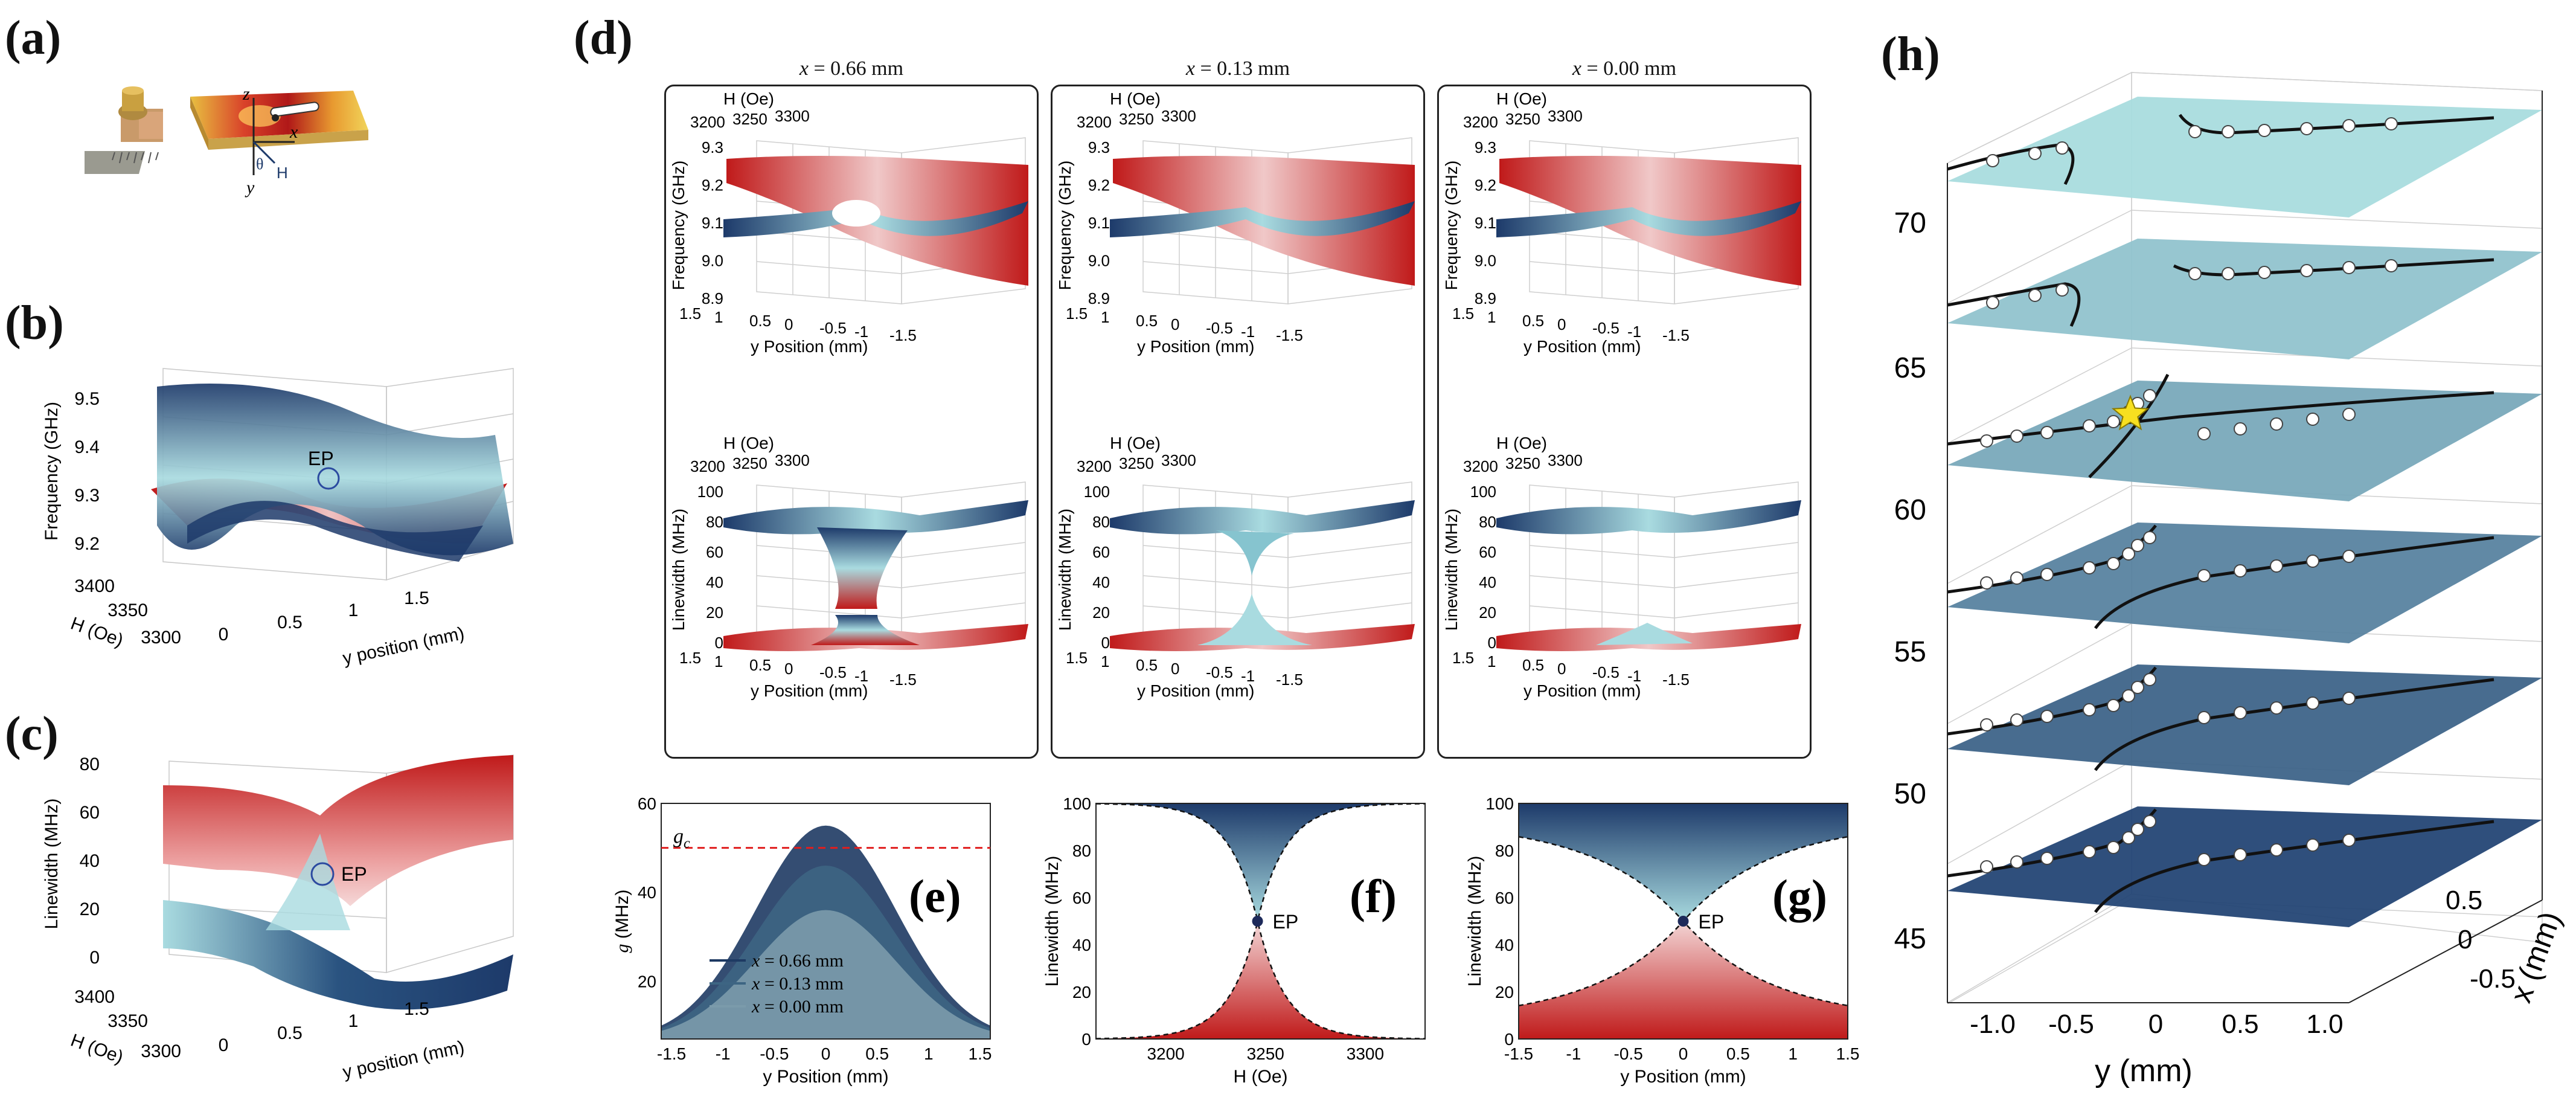 Image resolution: width=2576 pixels, height=1103 pixels. What do you see at coordinates (2324, 1024) in the screenshot?
I see `x-tick: 1.0` at bounding box center [2324, 1024].